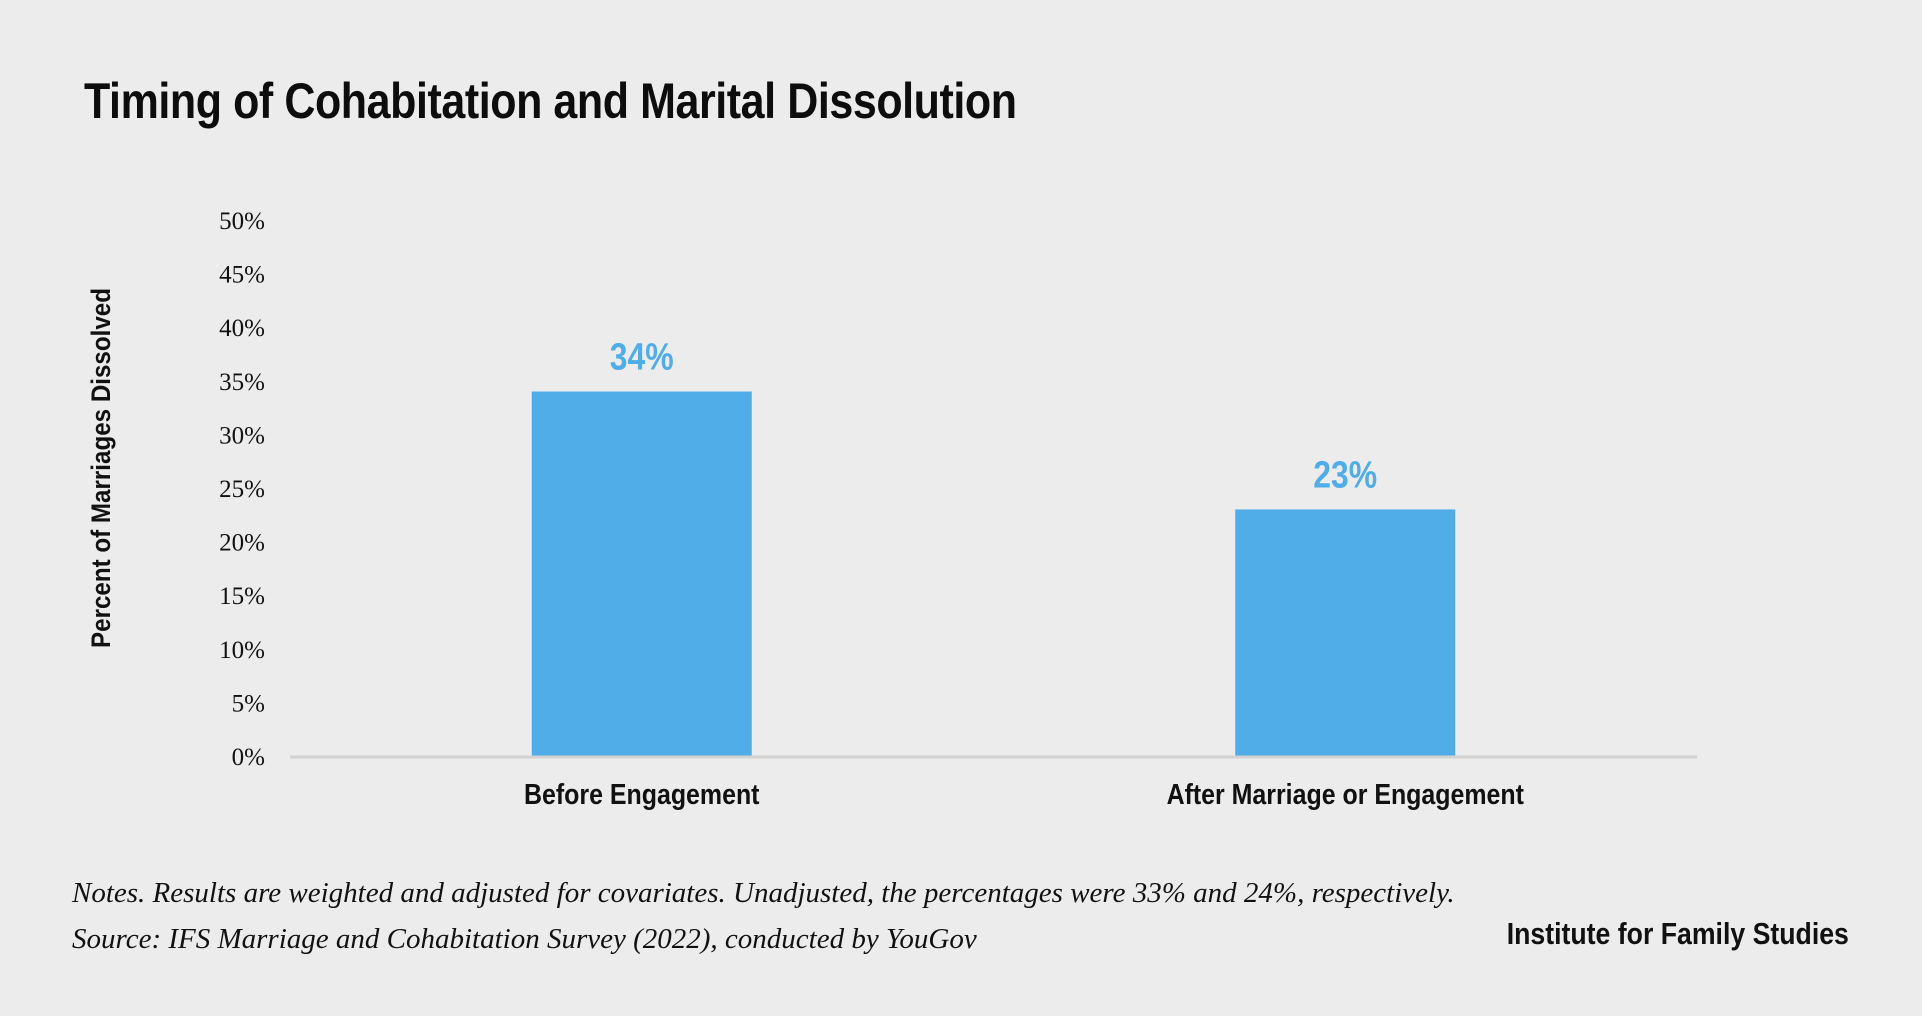  Describe the element at coordinates (1677, 933) in the screenshot. I see `brand-label: Institute for Family Studies` at that location.